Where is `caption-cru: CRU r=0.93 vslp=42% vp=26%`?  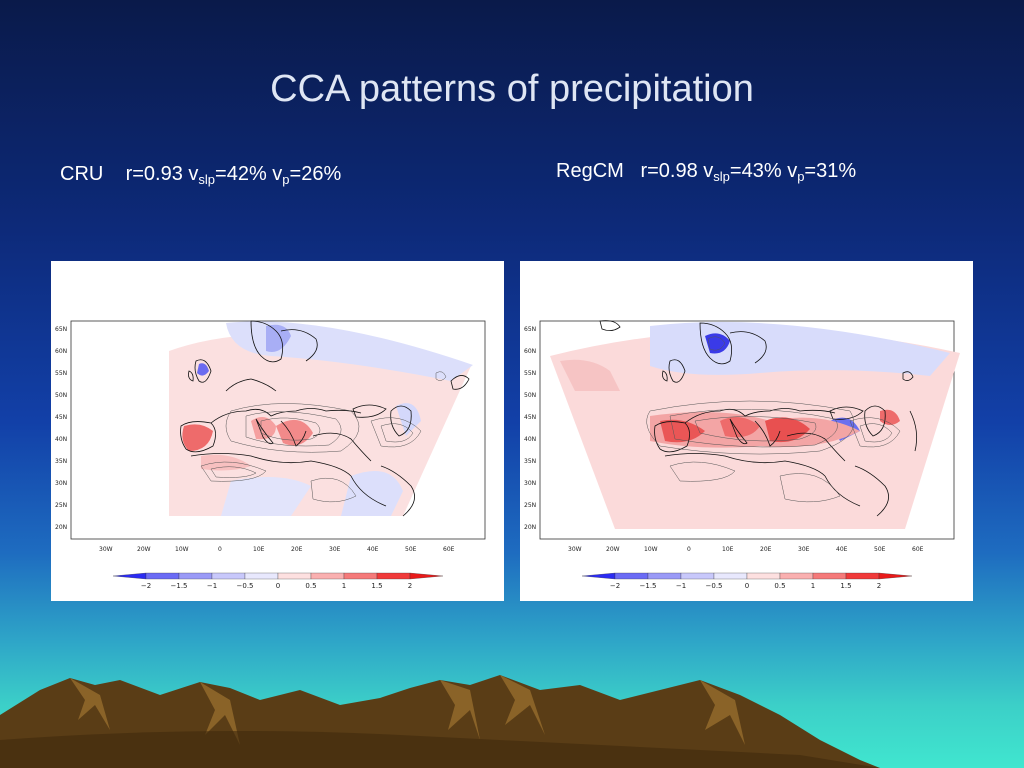 caption-cru: CRU r=0.93 vslp=42% vp=26% is located at coordinates (200, 175).